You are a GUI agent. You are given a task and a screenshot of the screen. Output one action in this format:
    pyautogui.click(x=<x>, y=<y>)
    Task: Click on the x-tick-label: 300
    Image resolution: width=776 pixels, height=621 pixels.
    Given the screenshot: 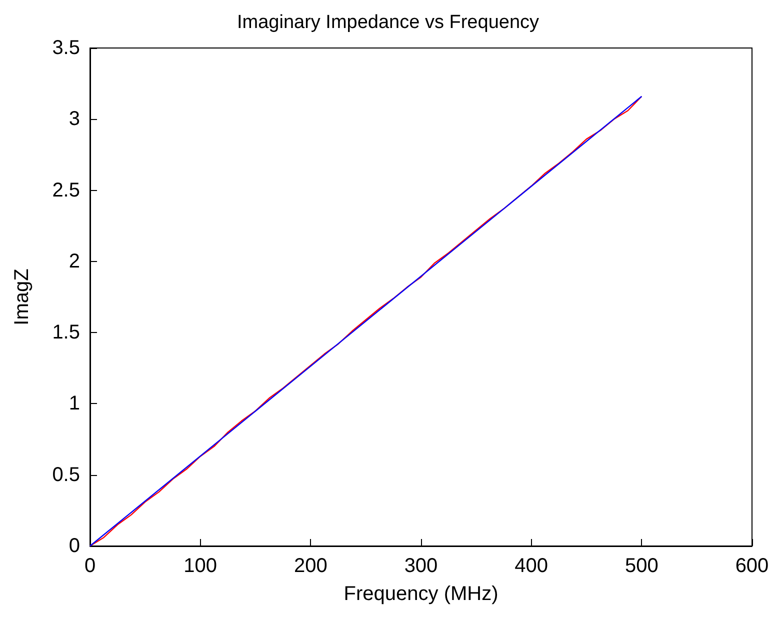 What is the action you would take?
    pyautogui.click(x=421, y=566)
    